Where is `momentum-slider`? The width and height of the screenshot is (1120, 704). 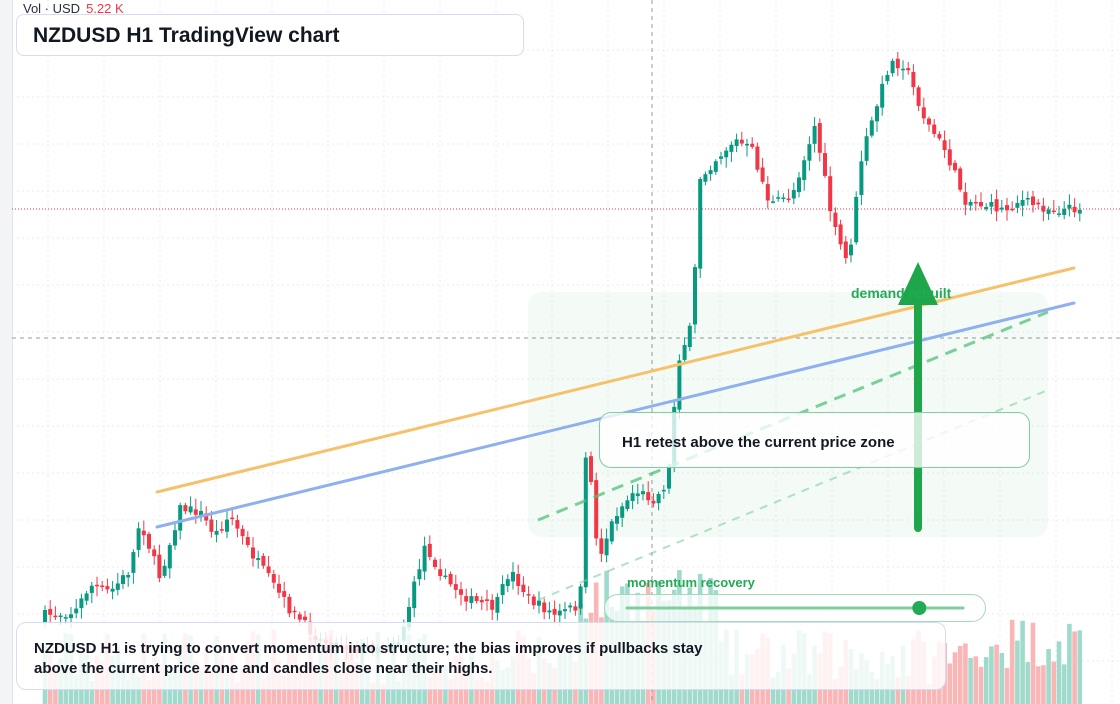 momentum-slider is located at coordinates (795, 608).